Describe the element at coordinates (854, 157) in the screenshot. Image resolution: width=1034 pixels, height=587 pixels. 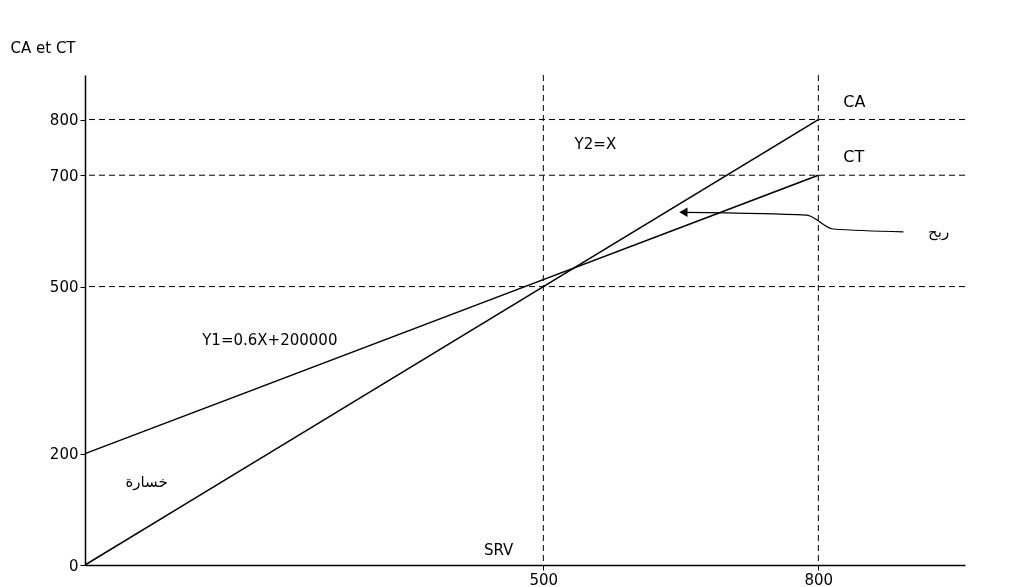
I see `series-label: CT` at that location.